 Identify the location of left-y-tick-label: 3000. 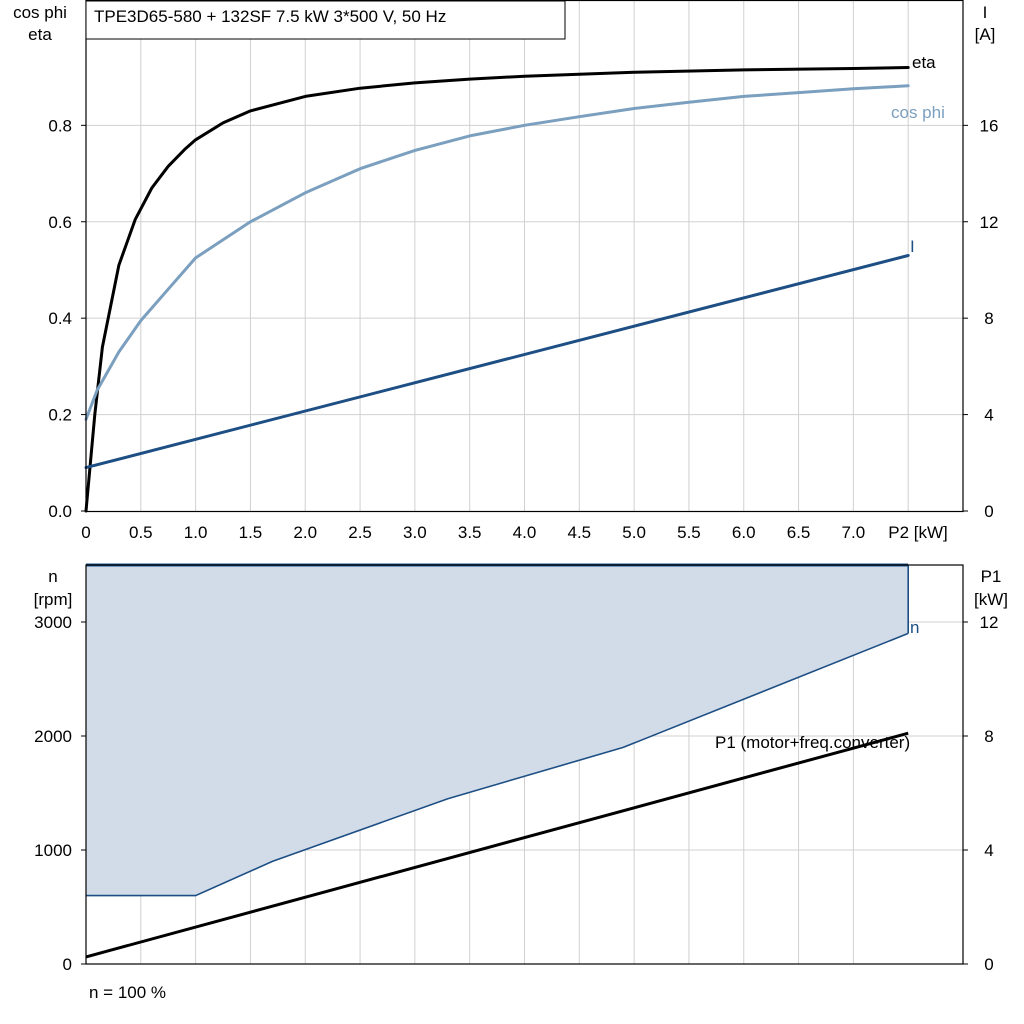
(53, 622).